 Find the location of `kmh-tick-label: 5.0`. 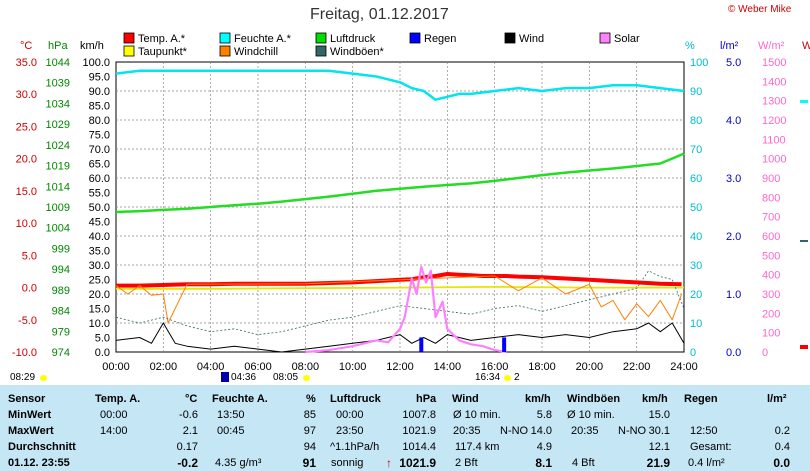

kmh-tick-label: 5.0 is located at coordinates (102, 339).